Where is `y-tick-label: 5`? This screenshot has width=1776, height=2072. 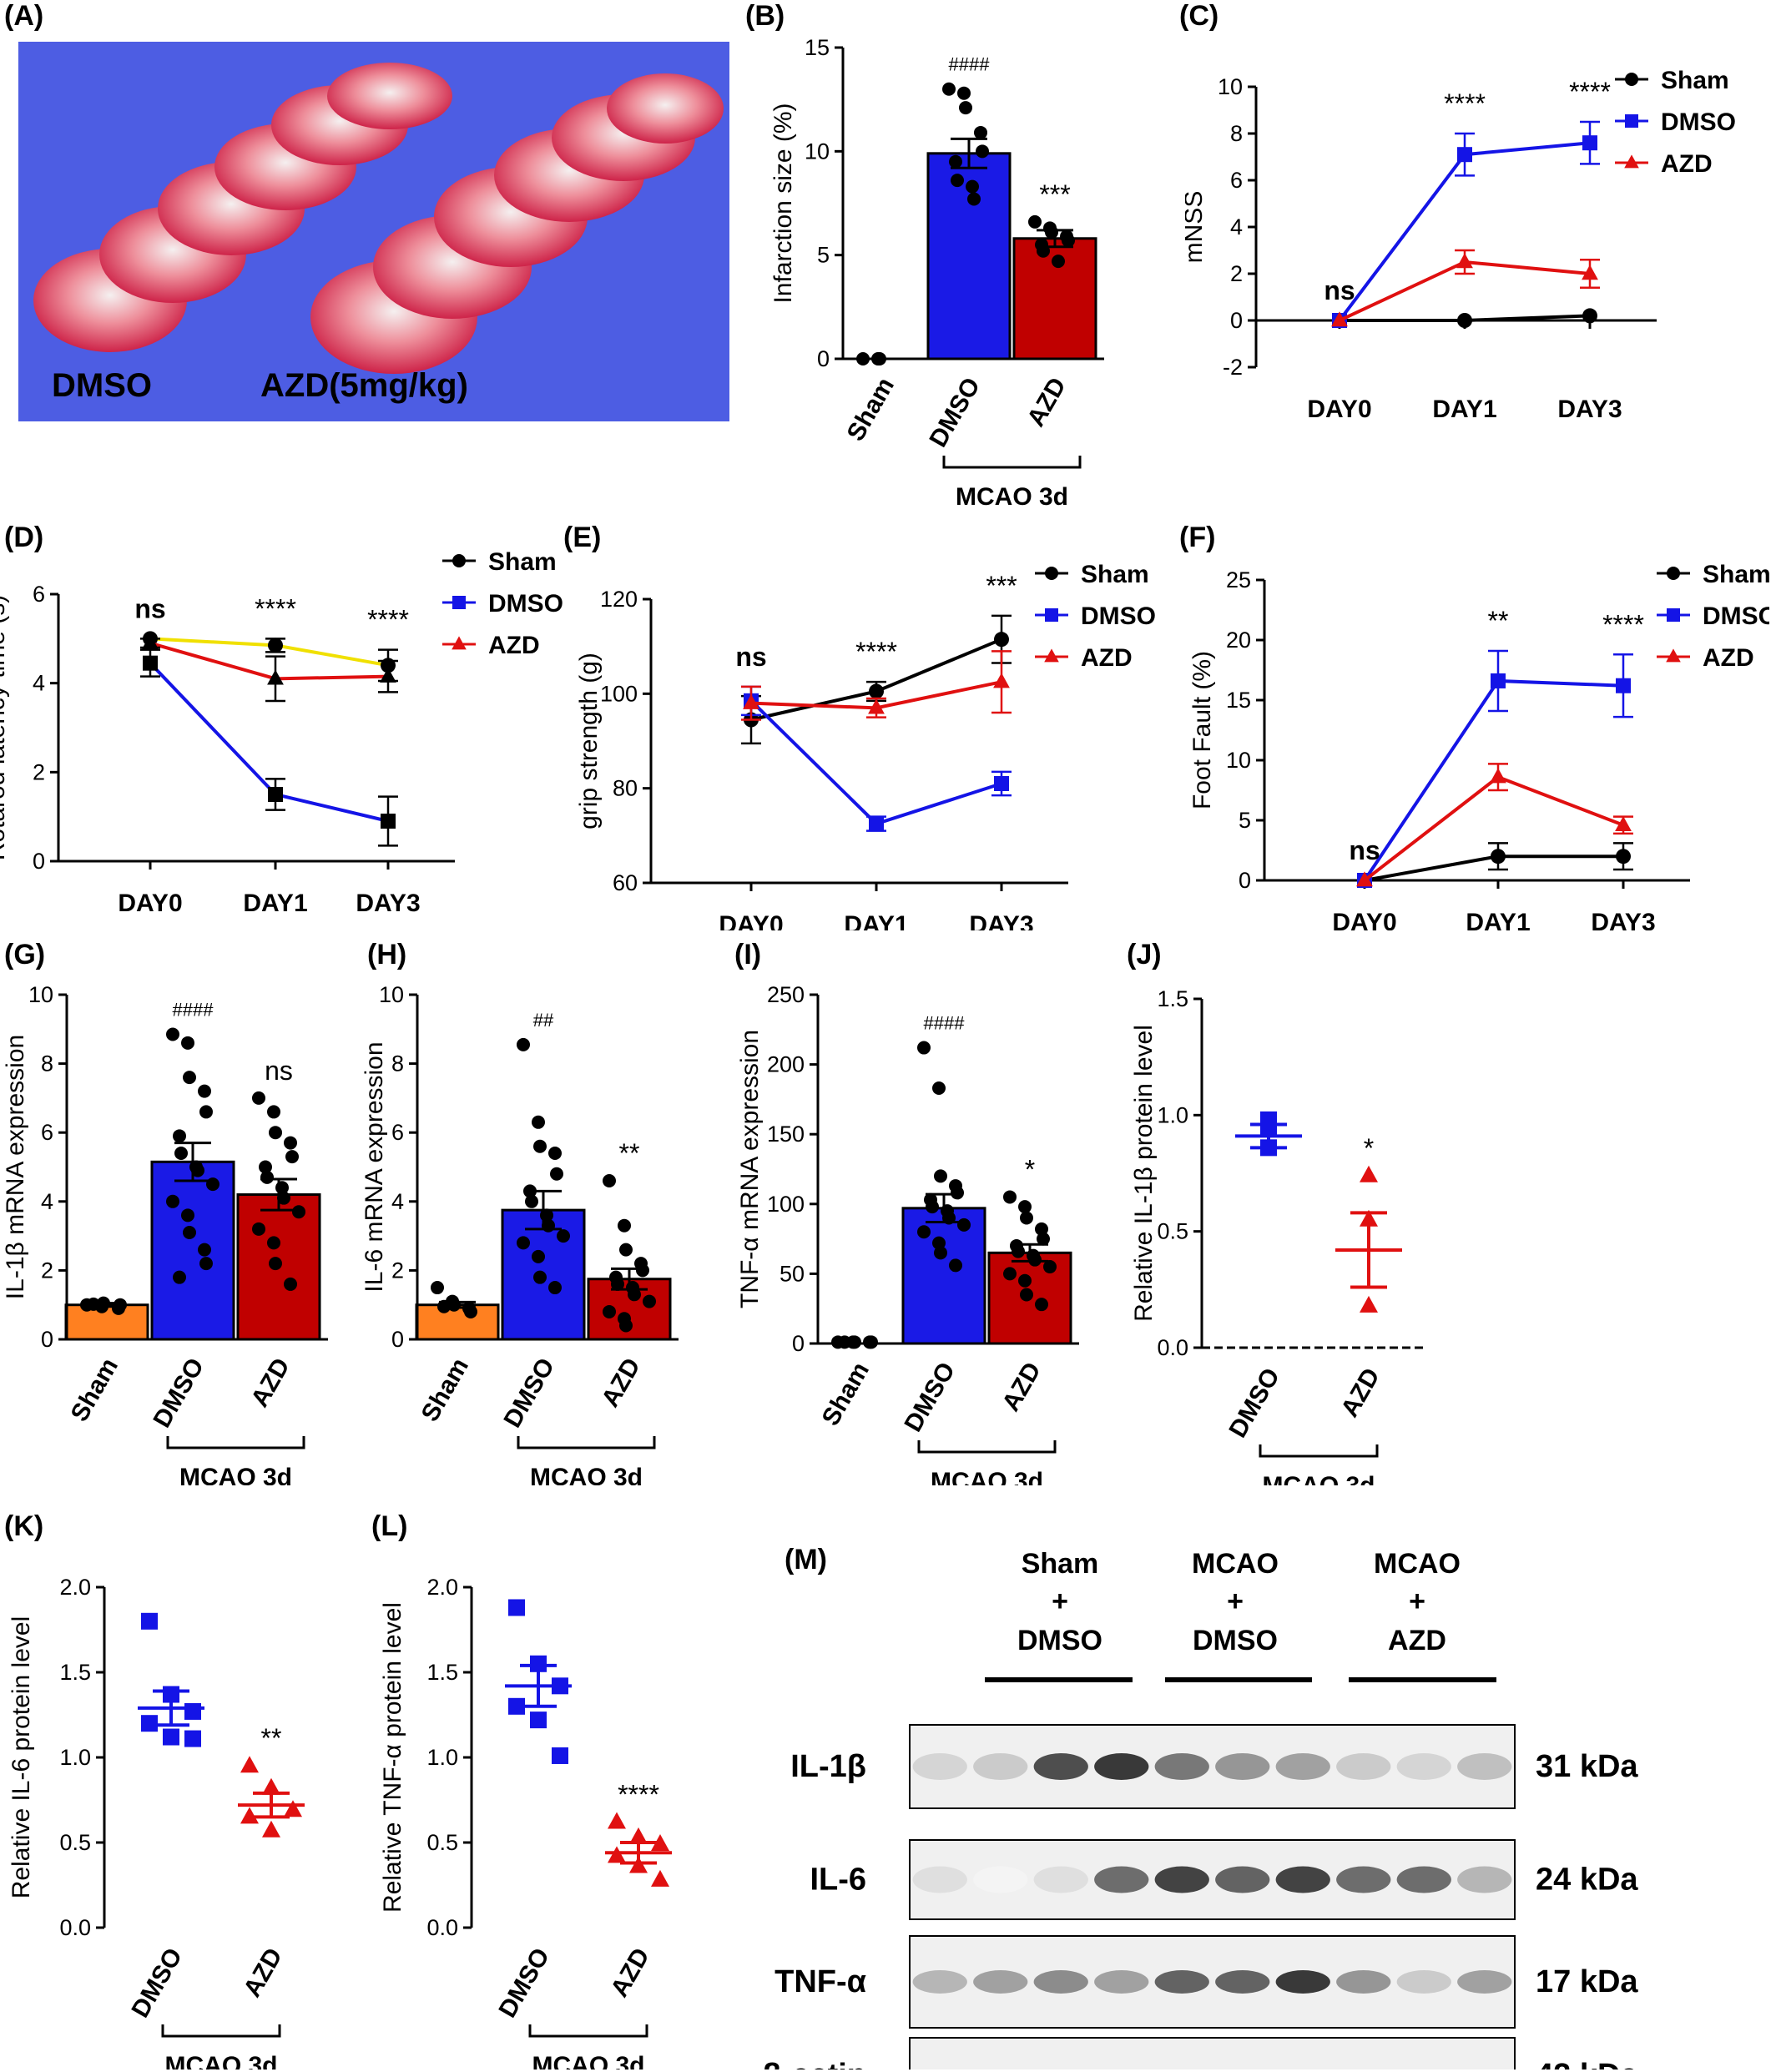 y-tick-label: 5 is located at coordinates (1245, 820).